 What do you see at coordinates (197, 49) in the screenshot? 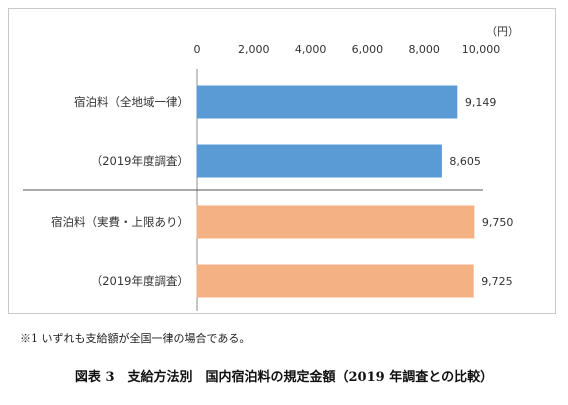
I see `x-tick-label: 0` at bounding box center [197, 49].